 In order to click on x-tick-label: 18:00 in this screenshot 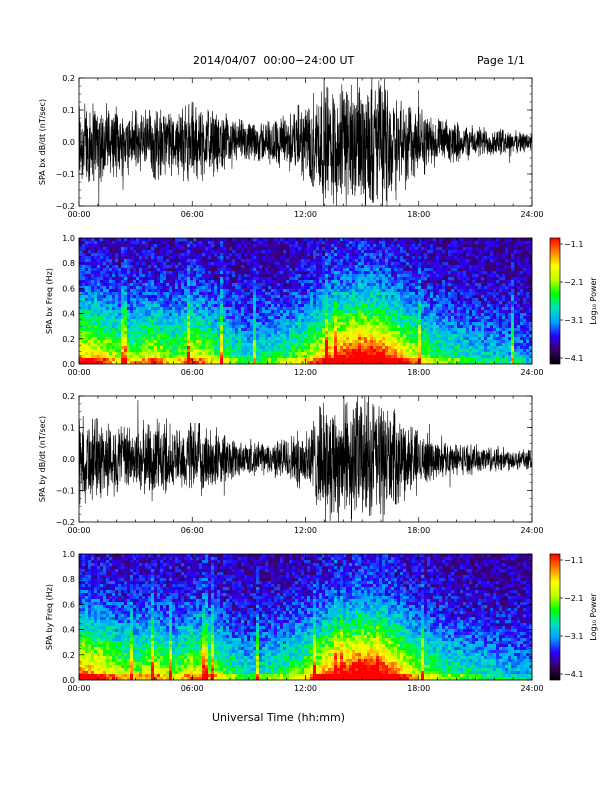, I will do `click(418, 214)`.